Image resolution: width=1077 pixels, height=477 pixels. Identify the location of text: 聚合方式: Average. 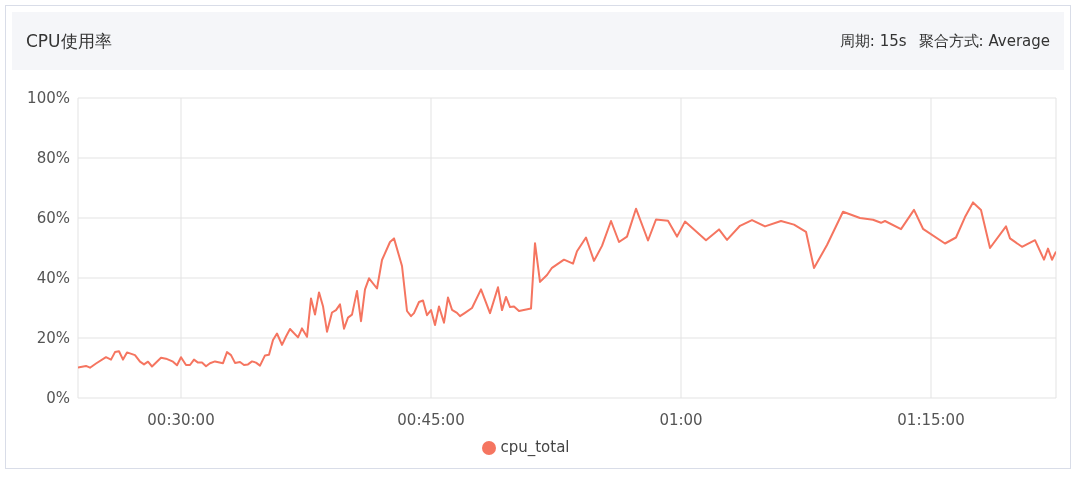
(984, 40).